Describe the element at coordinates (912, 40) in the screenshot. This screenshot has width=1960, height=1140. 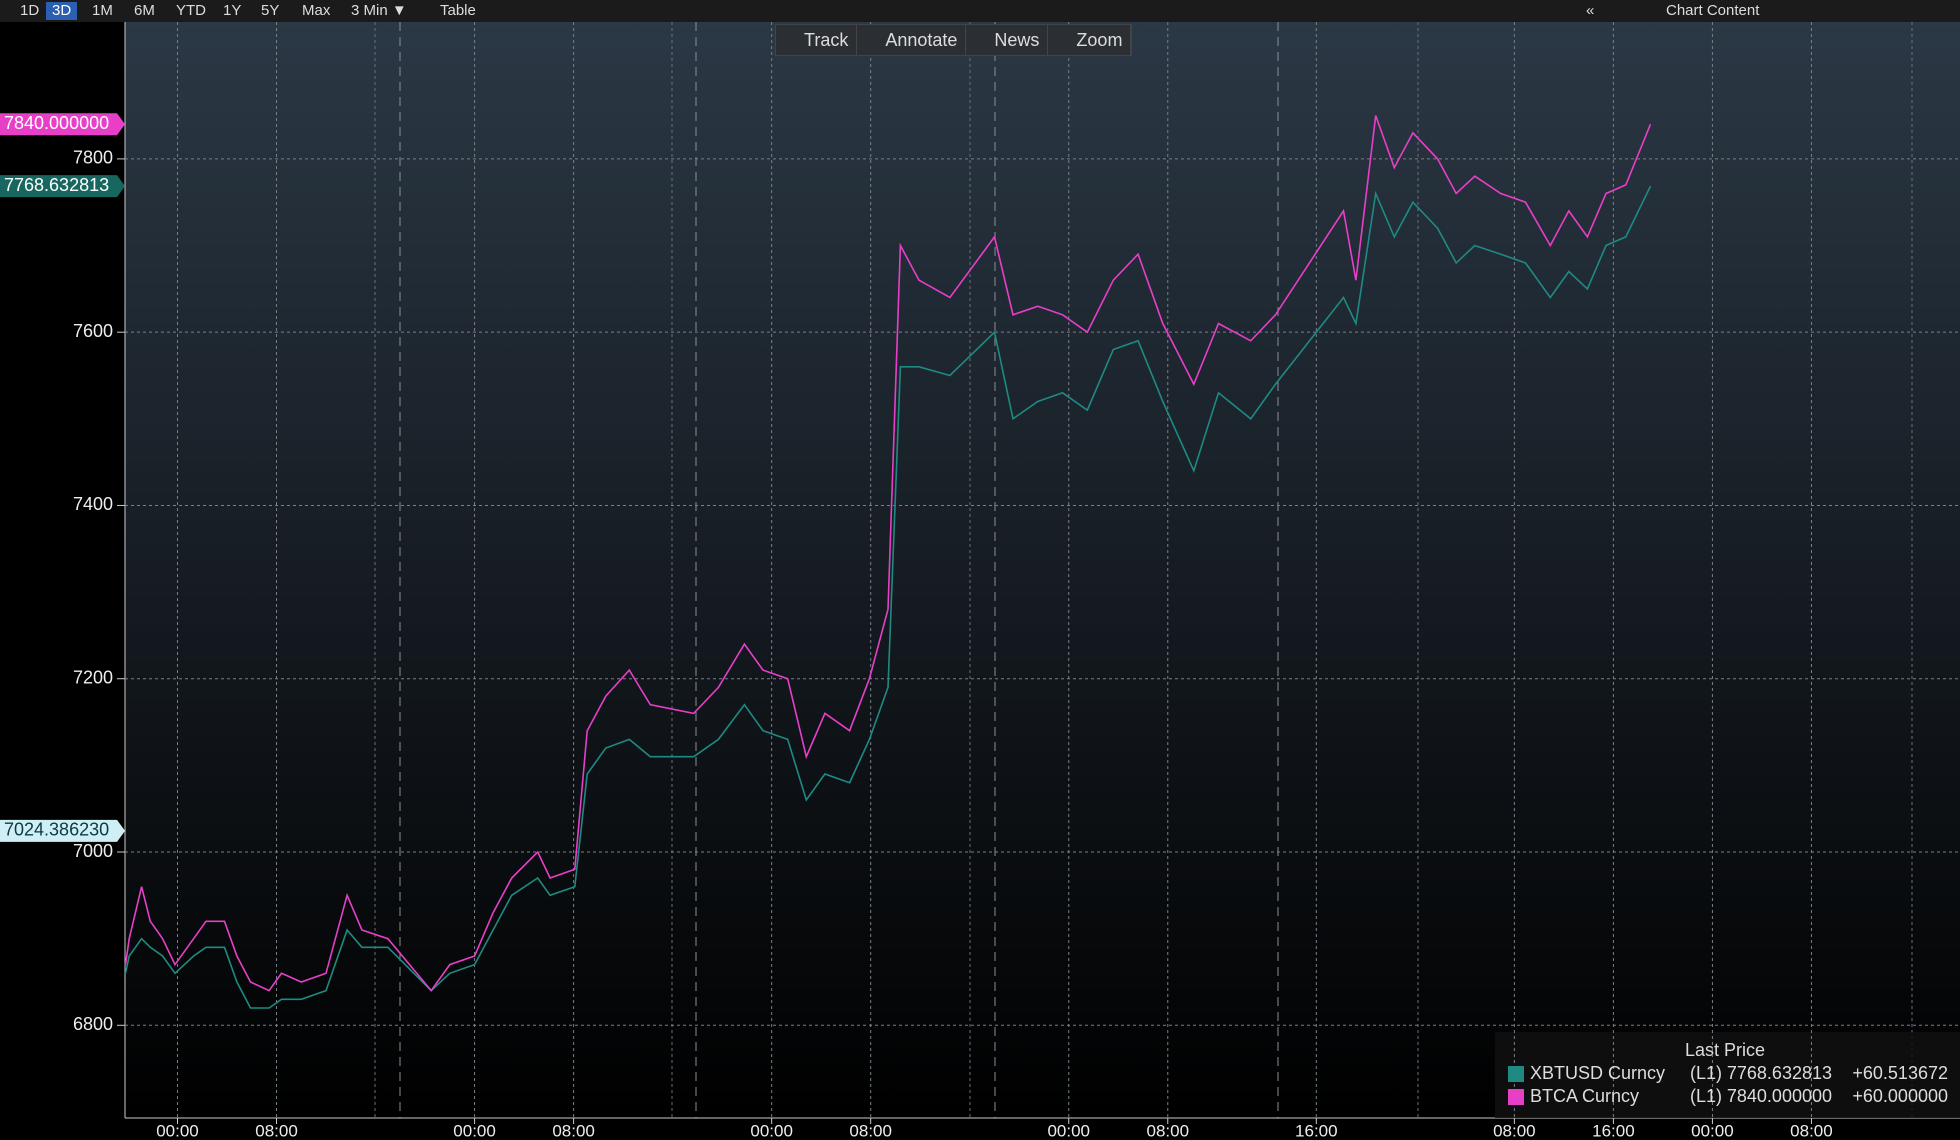
I see `chart-tool: Annotate` at that location.